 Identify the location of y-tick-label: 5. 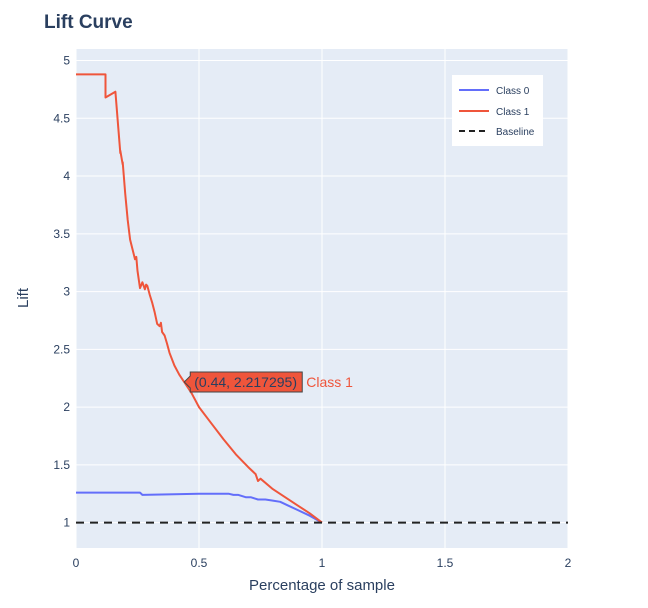
(66, 61).